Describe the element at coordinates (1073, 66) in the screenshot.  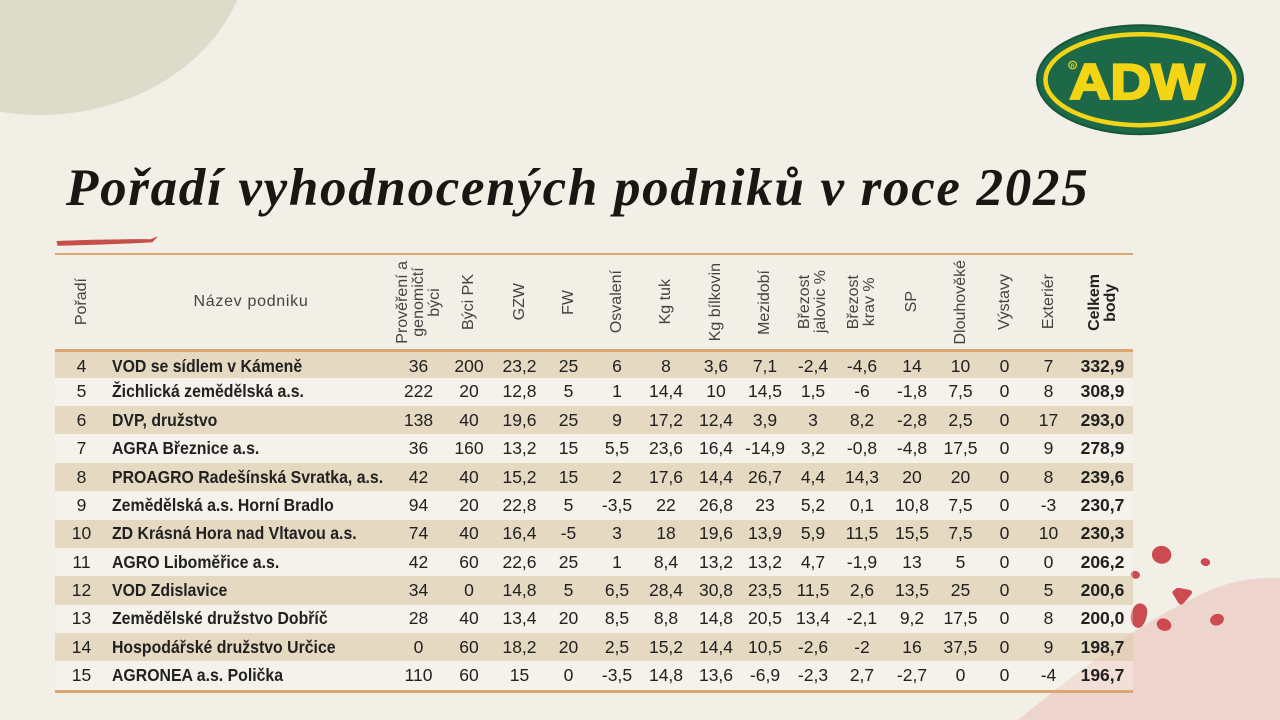
I see `svg-text: R` at that location.